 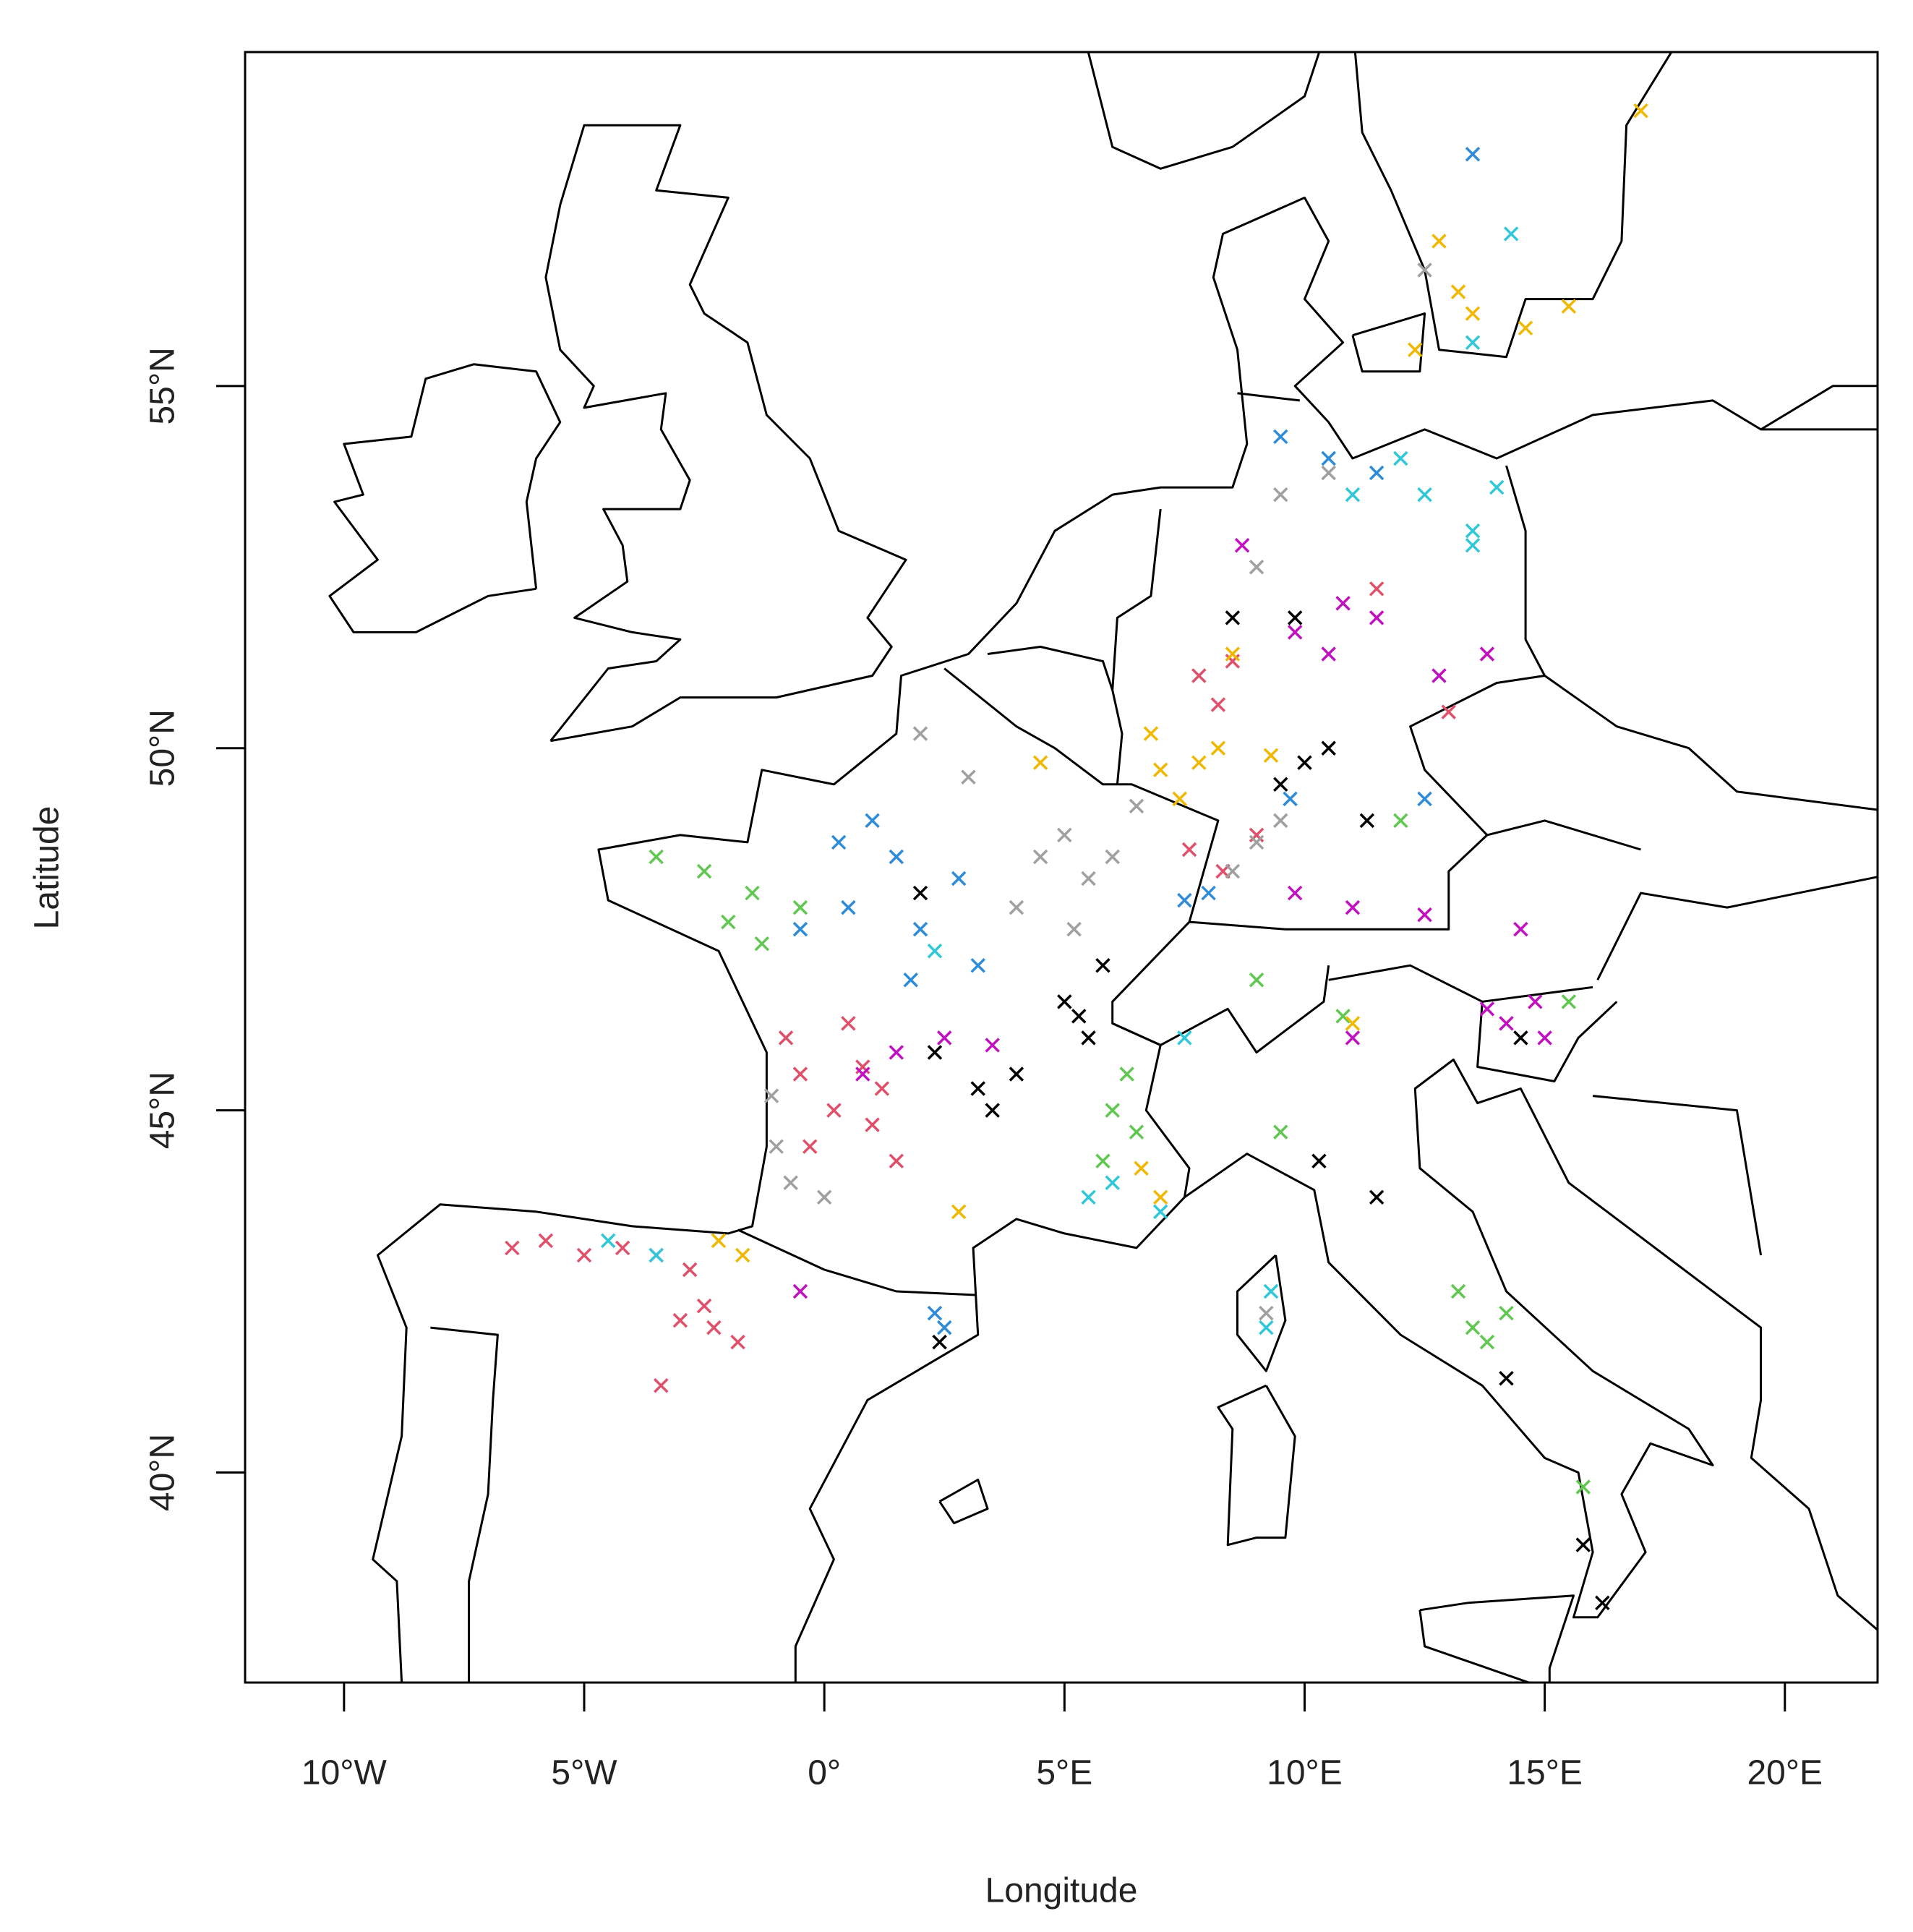 I want to click on x-axis-label: Longitude, so click(x=1061, y=1891).